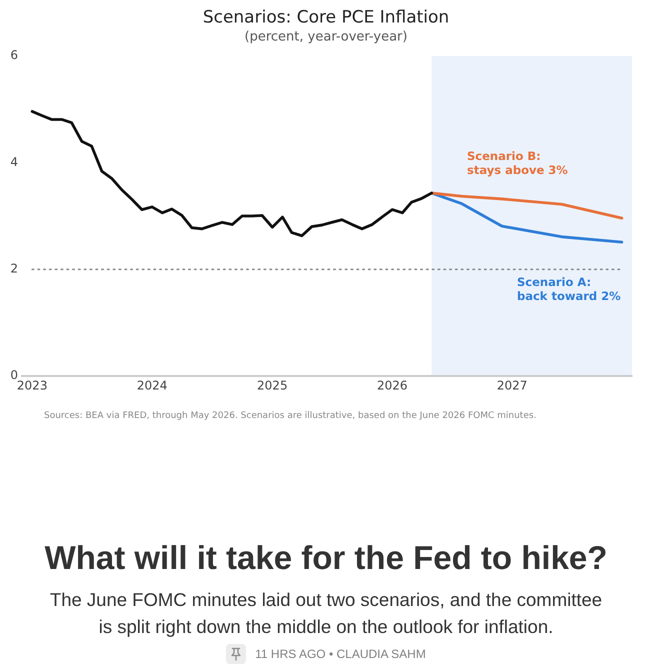  What do you see at coordinates (326, 613) in the screenshot?
I see `text: The June FOMC minutes laid out two scenarios, and the committee is split right down the middle on the outlook for inflation.` at bounding box center [326, 613].